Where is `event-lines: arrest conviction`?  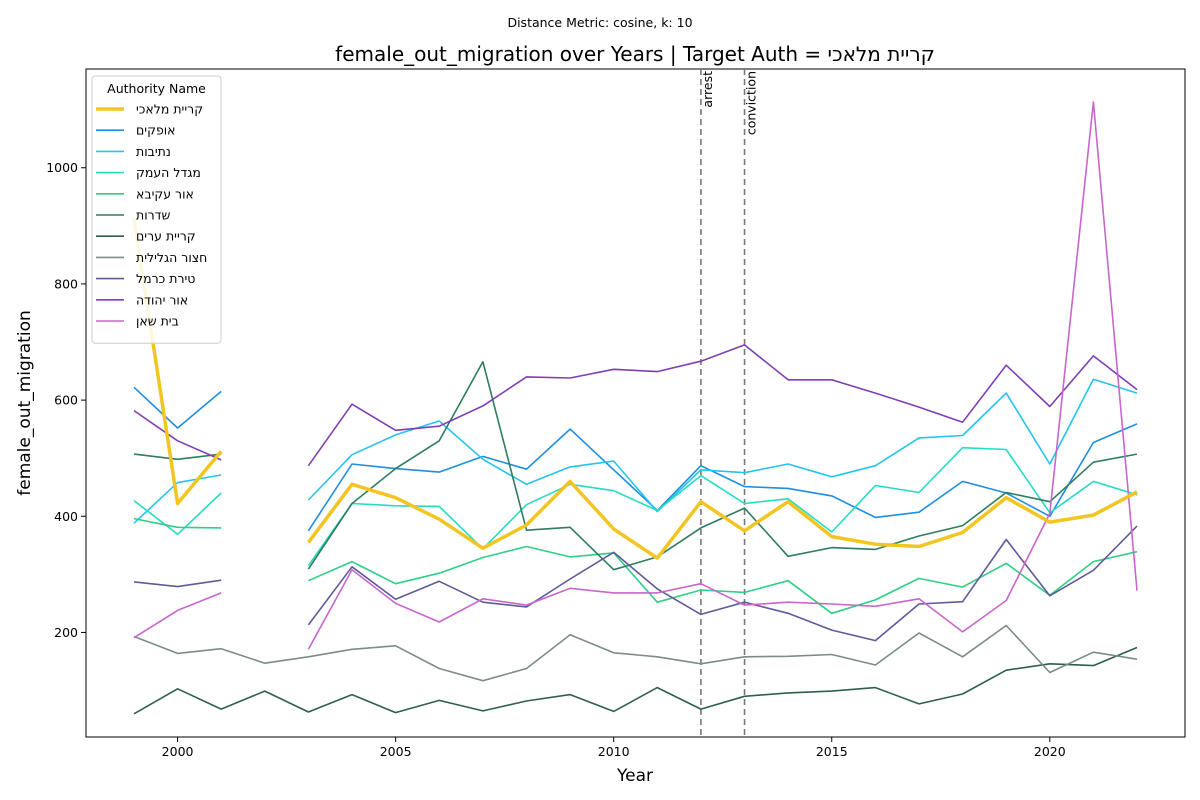
event-lines: arrest conviction is located at coordinates (729, 403).